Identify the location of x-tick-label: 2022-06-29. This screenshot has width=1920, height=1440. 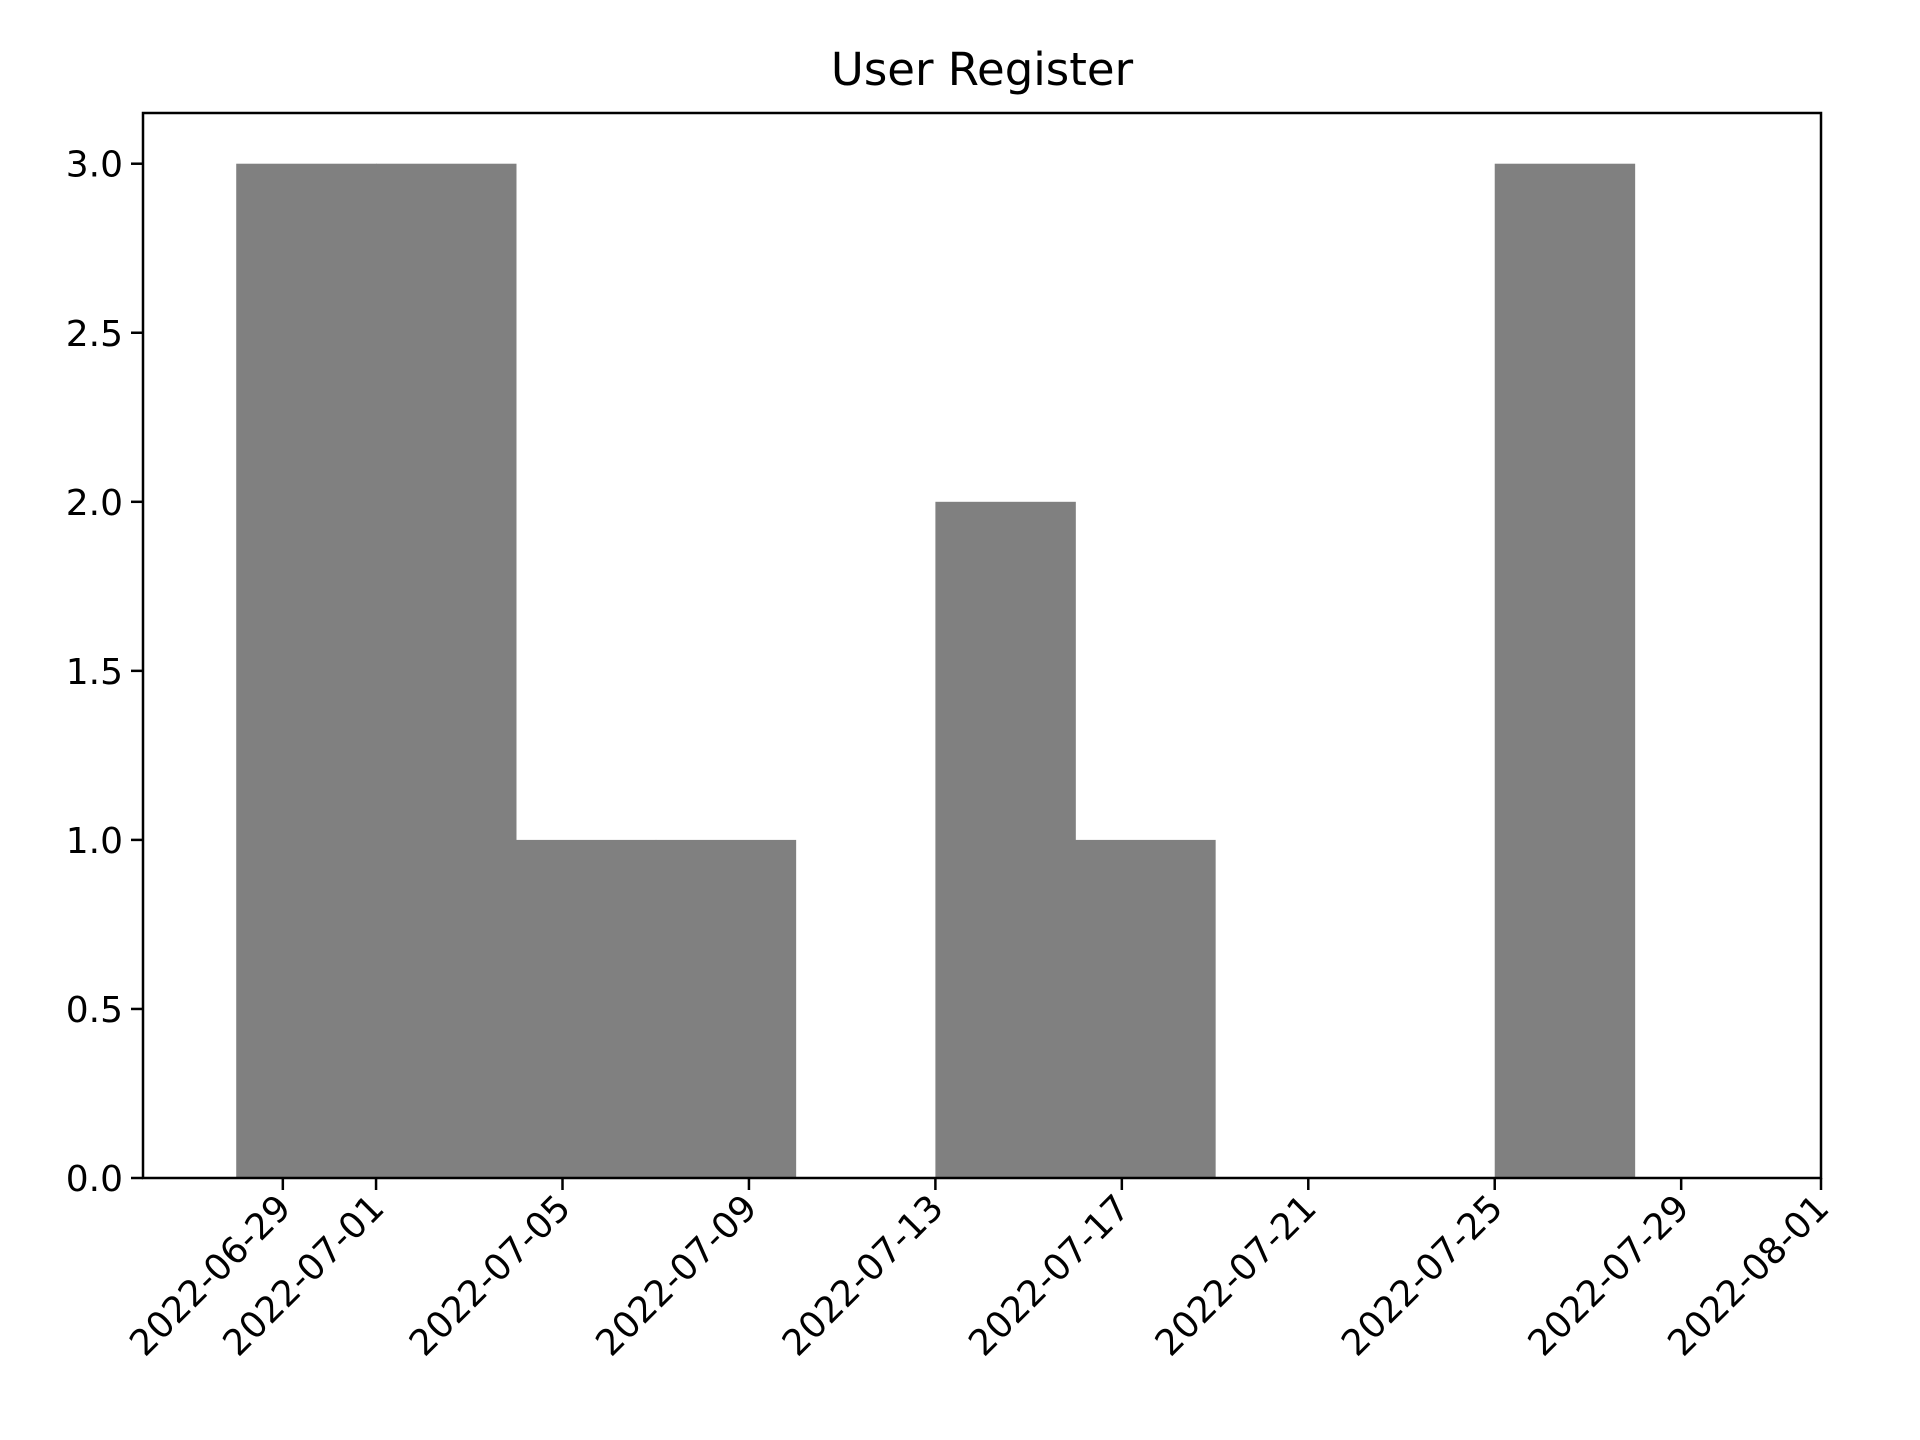
(210, 1275).